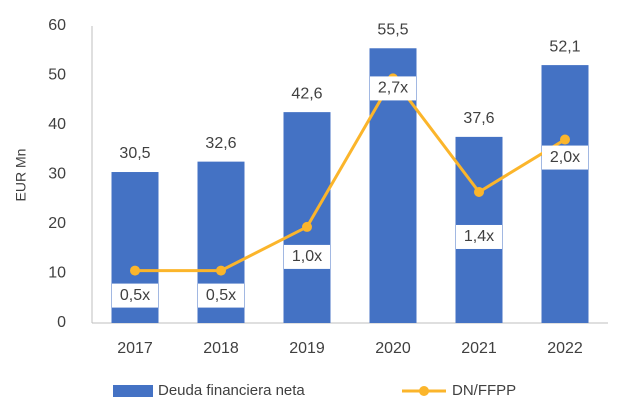 The height and width of the screenshot is (400, 641). I want to click on bar-value-label: 42,6, so click(306, 93).